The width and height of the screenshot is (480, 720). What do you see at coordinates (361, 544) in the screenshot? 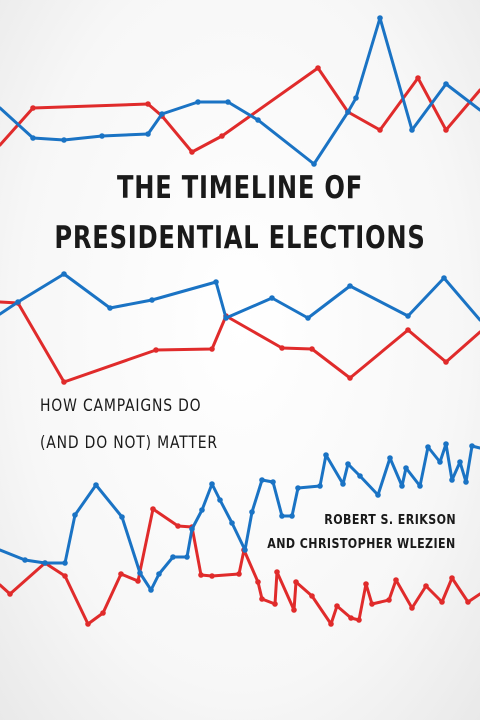
I see `author-name-2: AND CHRISTOPHER WLEZIEN` at bounding box center [361, 544].